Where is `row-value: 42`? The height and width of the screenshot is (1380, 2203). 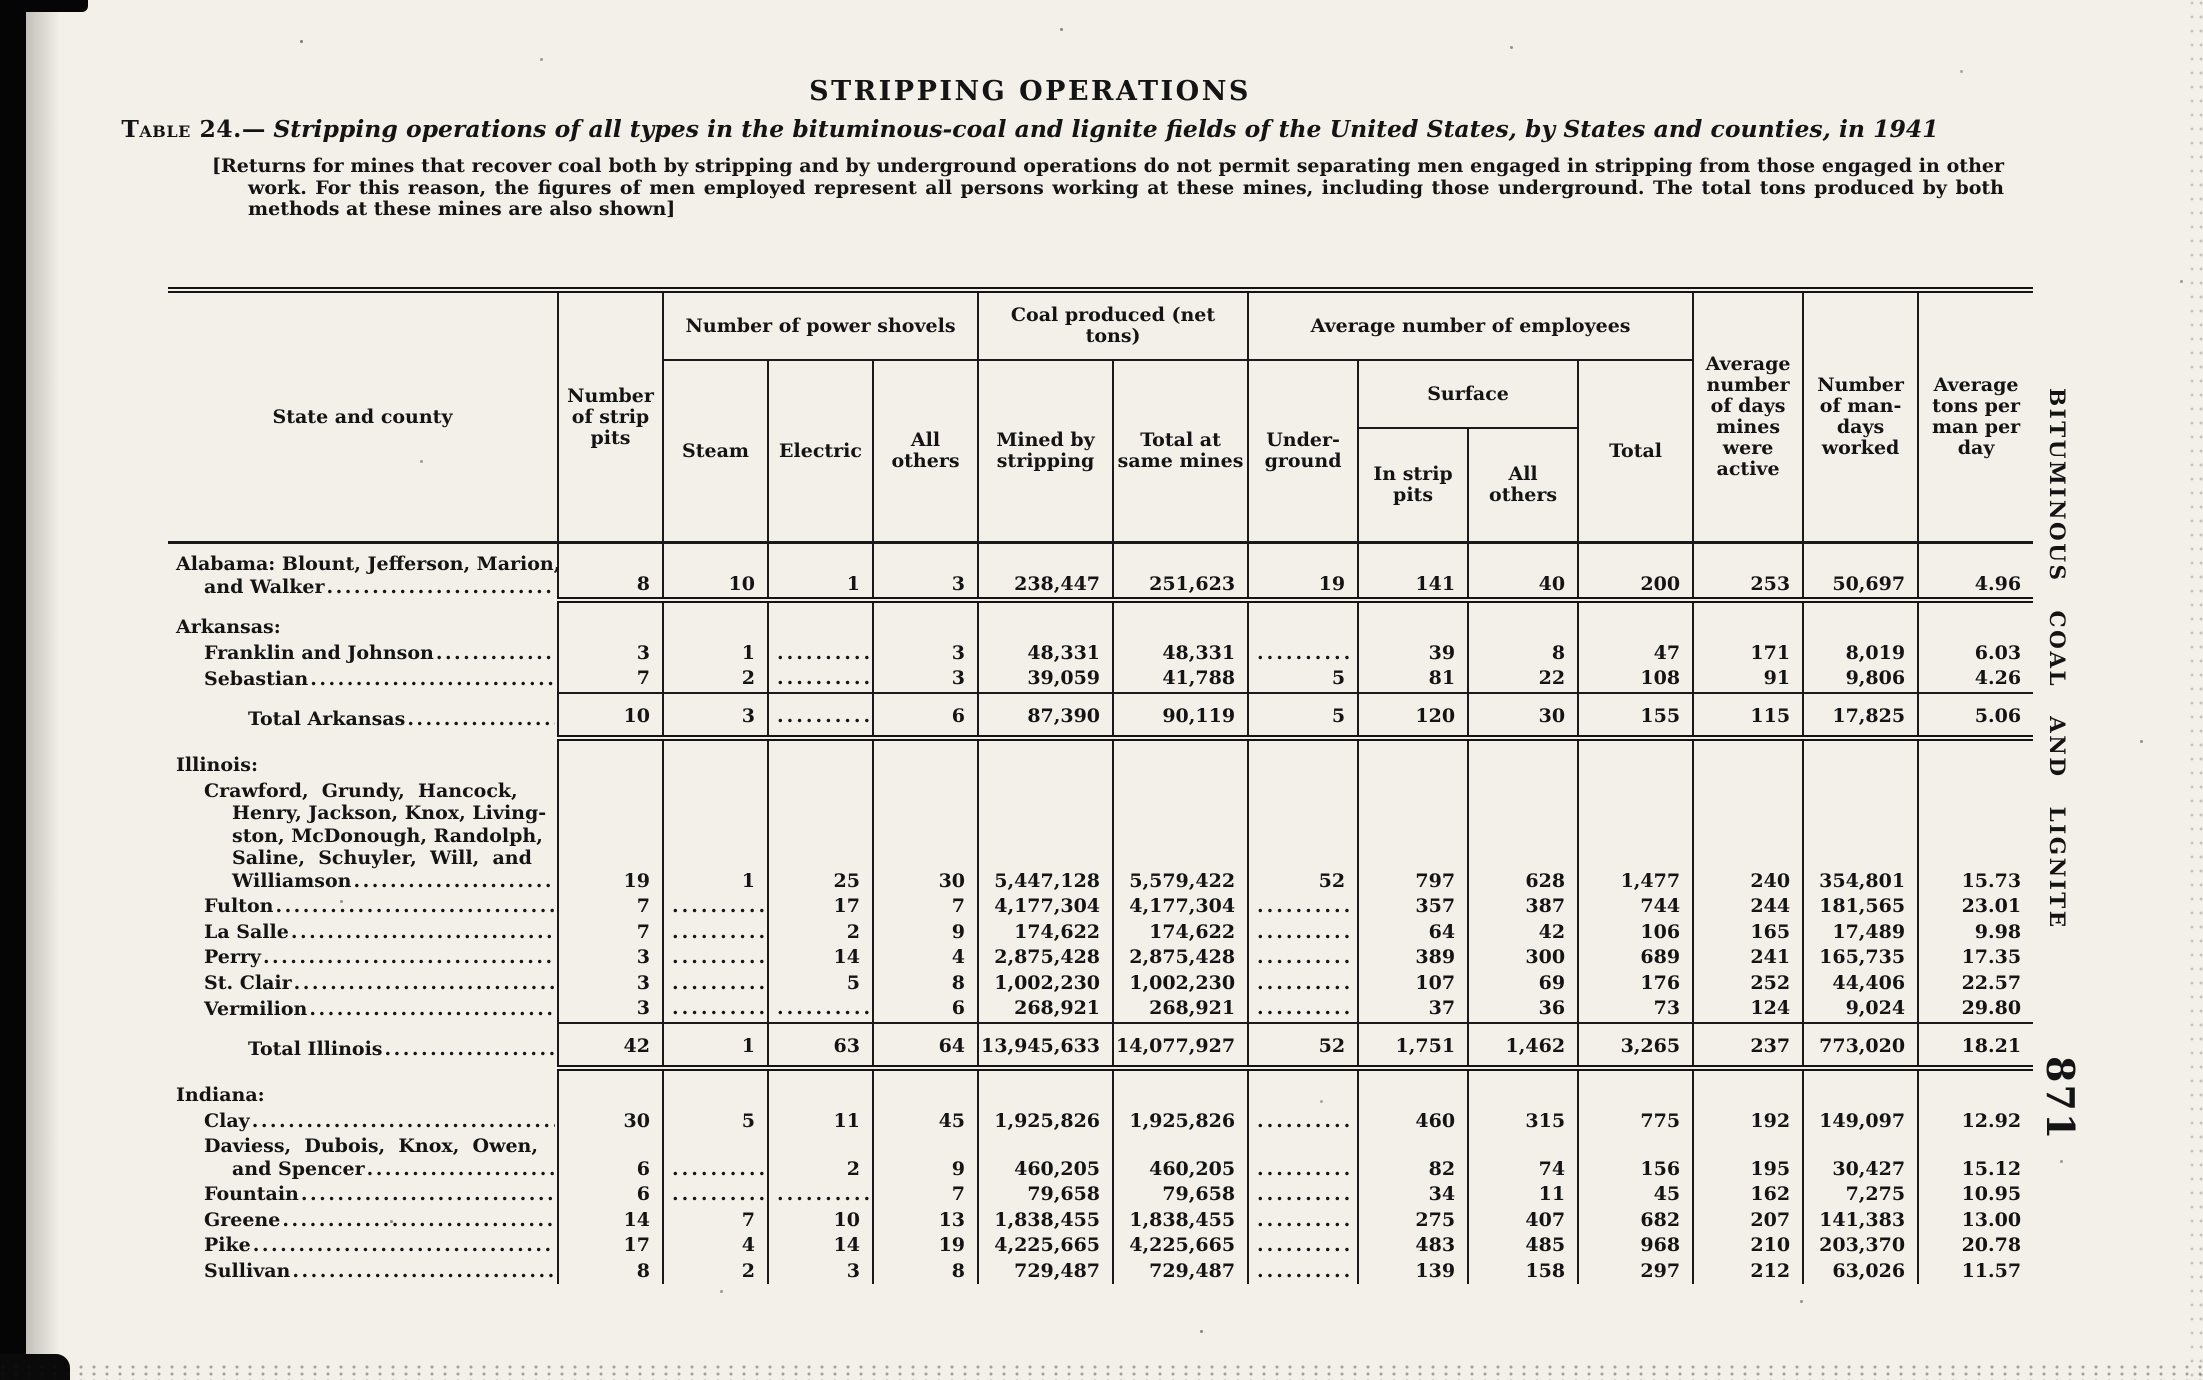 row-value: 42 is located at coordinates (610, 1046).